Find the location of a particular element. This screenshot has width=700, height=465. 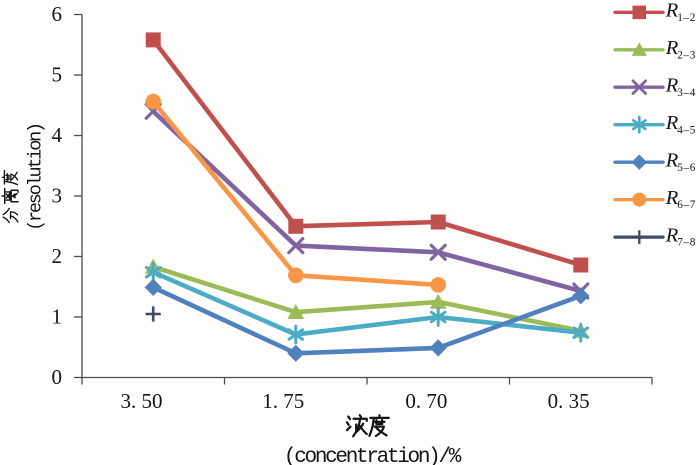

svg-text: (resolution) is located at coordinates (35, 177).